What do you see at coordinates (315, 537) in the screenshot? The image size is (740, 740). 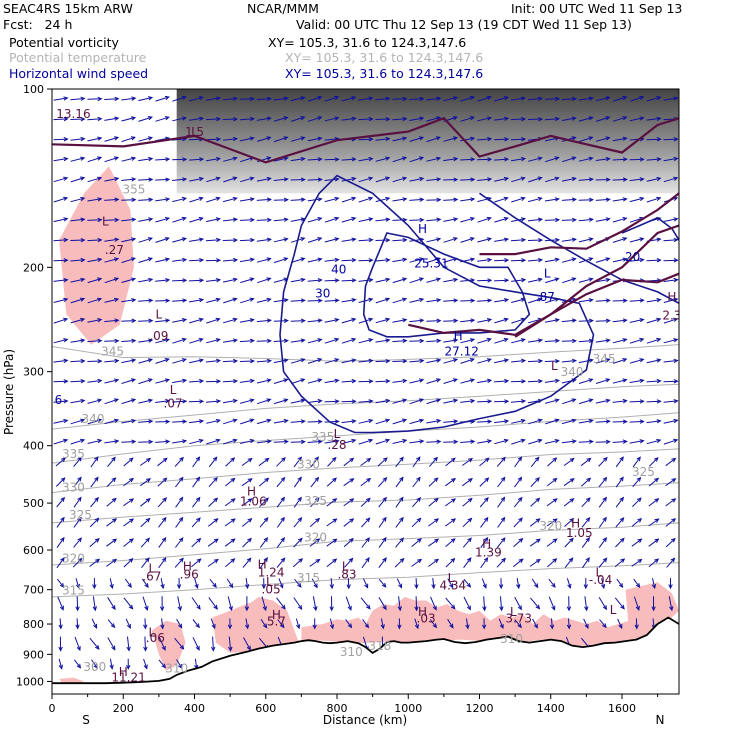 I see `theta-label: 320` at bounding box center [315, 537].